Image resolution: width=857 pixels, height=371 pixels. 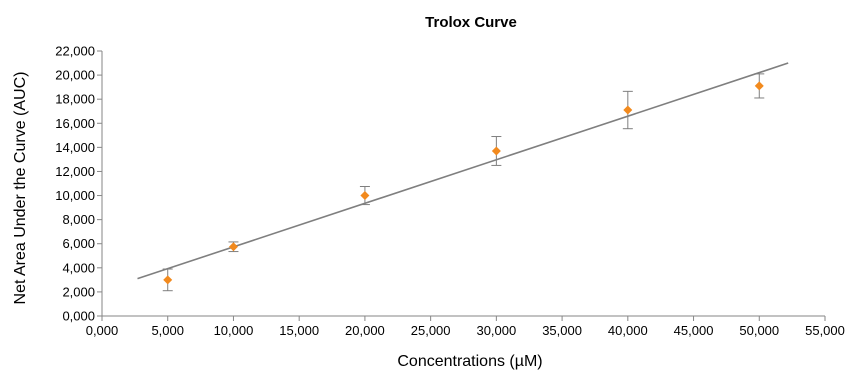 What do you see at coordinates (471, 22) in the screenshot?
I see `chart-title: Trolox Curve` at bounding box center [471, 22].